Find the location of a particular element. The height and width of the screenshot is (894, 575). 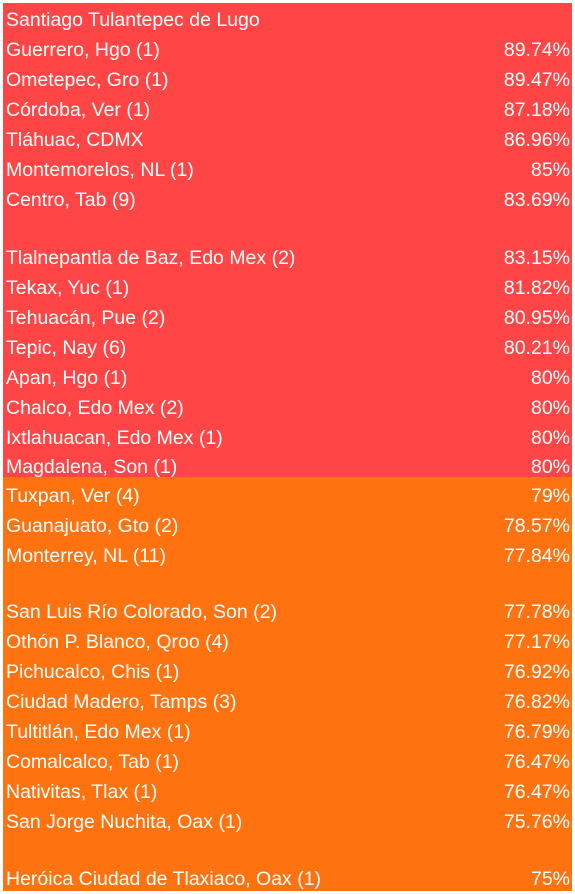

table-row: Tlalnepantla de Baz, Edo Mex (2) 83.15% is located at coordinates (287, 258).